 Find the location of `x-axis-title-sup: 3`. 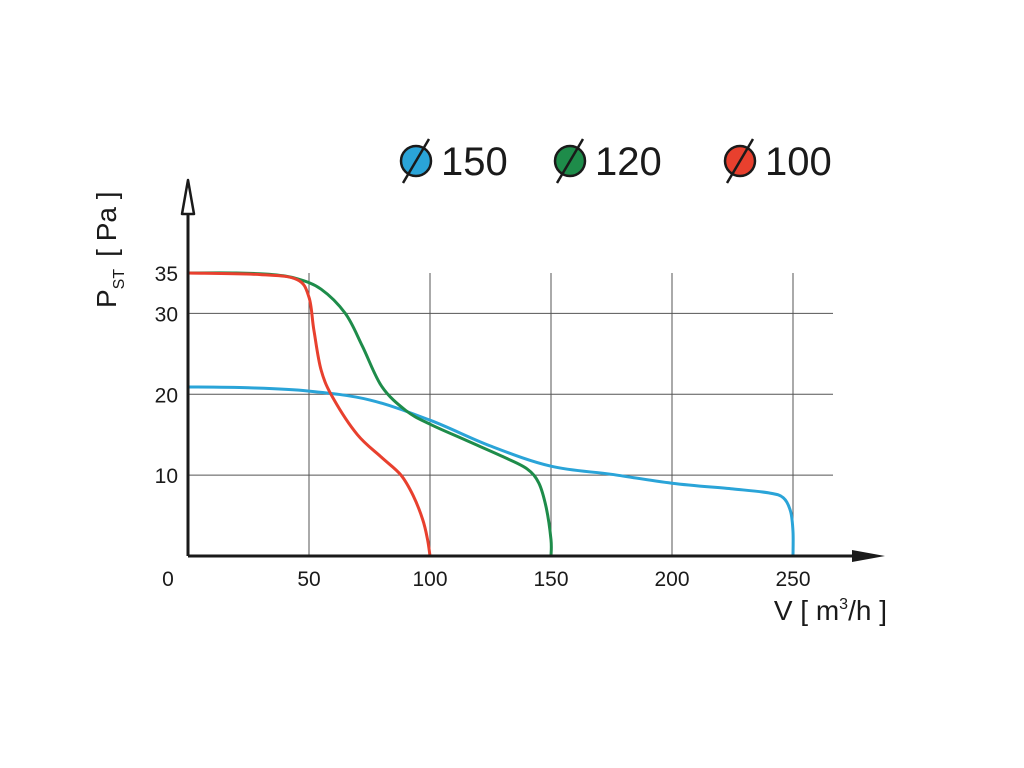

x-axis-title-sup: 3 is located at coordinates (843, 604).